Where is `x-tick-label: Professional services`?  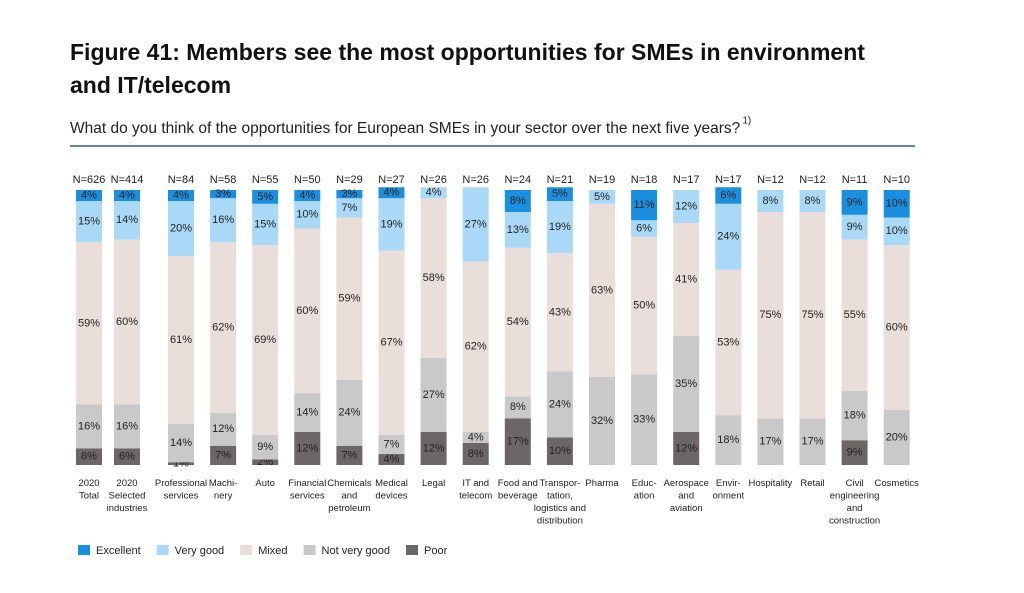
x-tick-label: Professional services is located at coordinates (181, 490).